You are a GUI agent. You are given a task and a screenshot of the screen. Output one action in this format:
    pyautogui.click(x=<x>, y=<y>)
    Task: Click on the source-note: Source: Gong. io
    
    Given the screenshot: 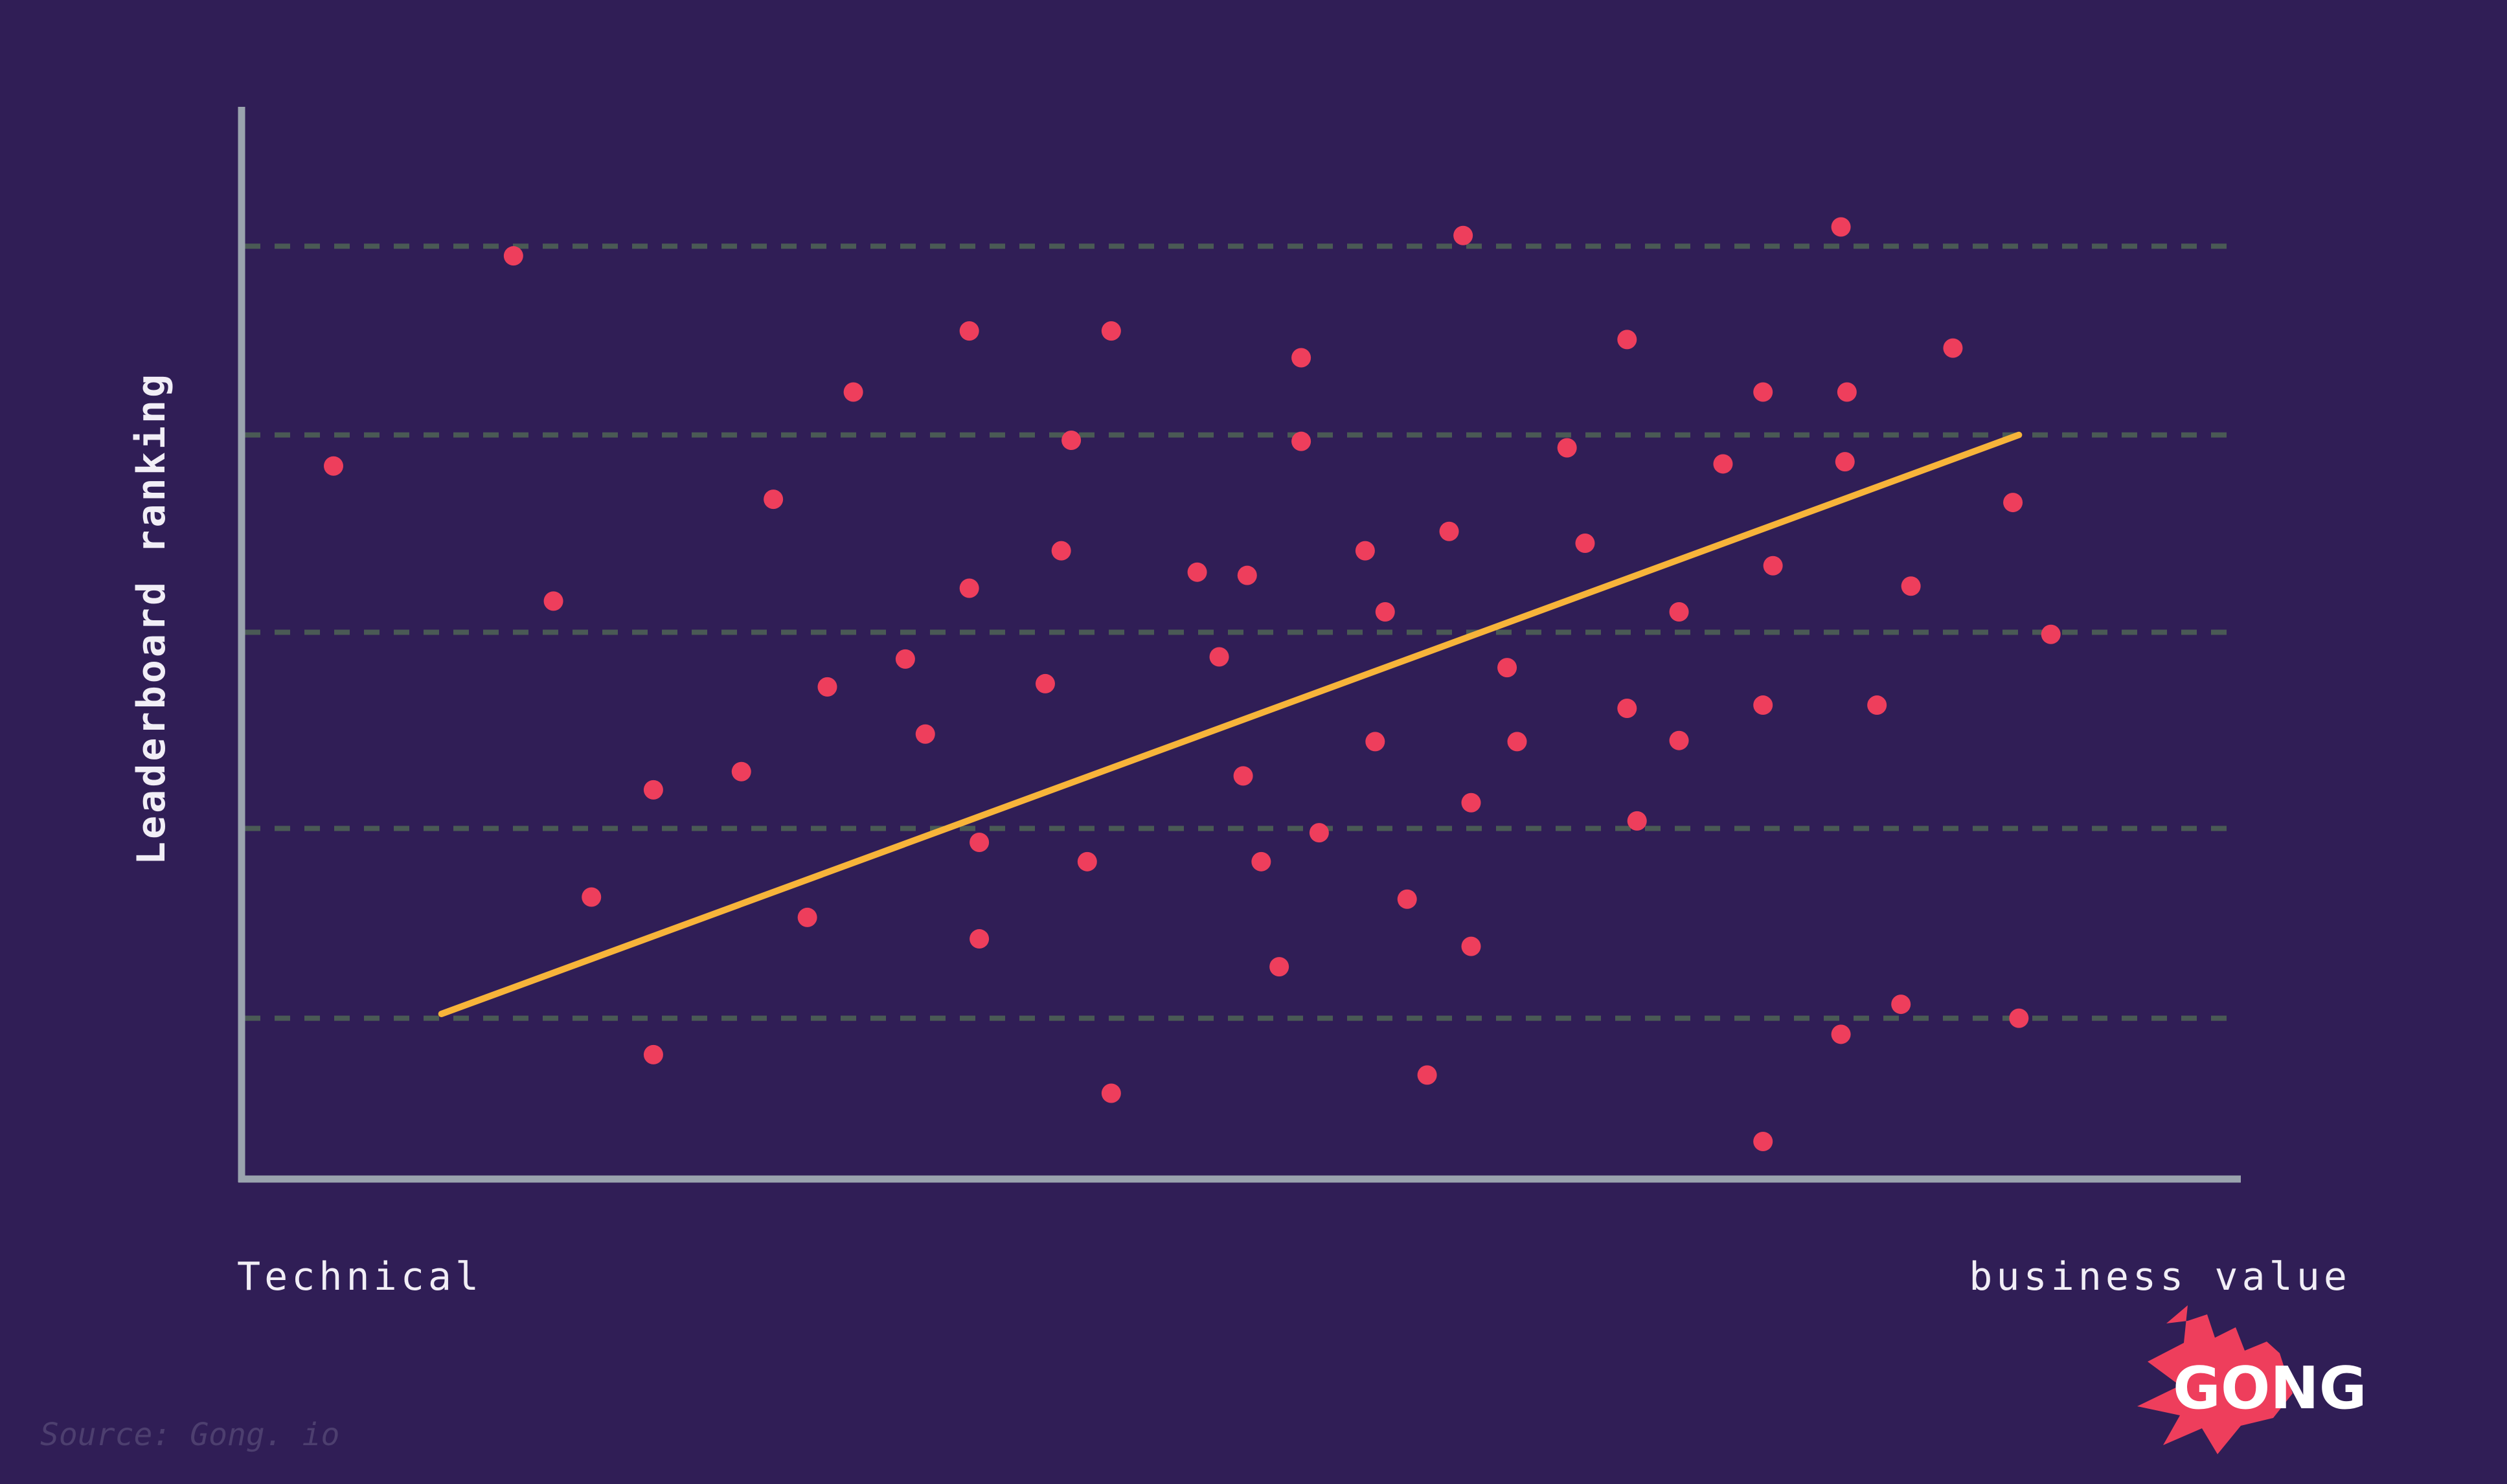 What is the action you would take?
    pyautogui.click(x=190, y=1435)
    